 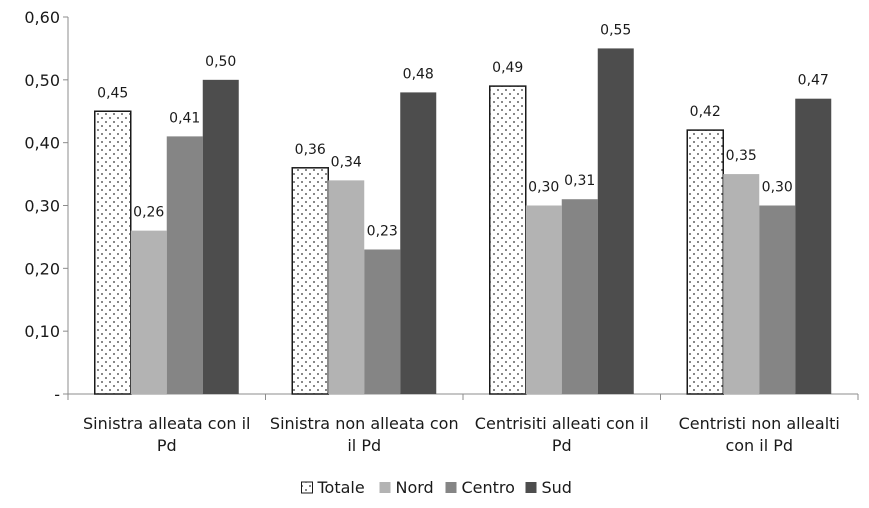 What do you see at coordinates (346, 162) in the screenshot?
I see `data-label: 0,34` at bounding box center [346, 162].